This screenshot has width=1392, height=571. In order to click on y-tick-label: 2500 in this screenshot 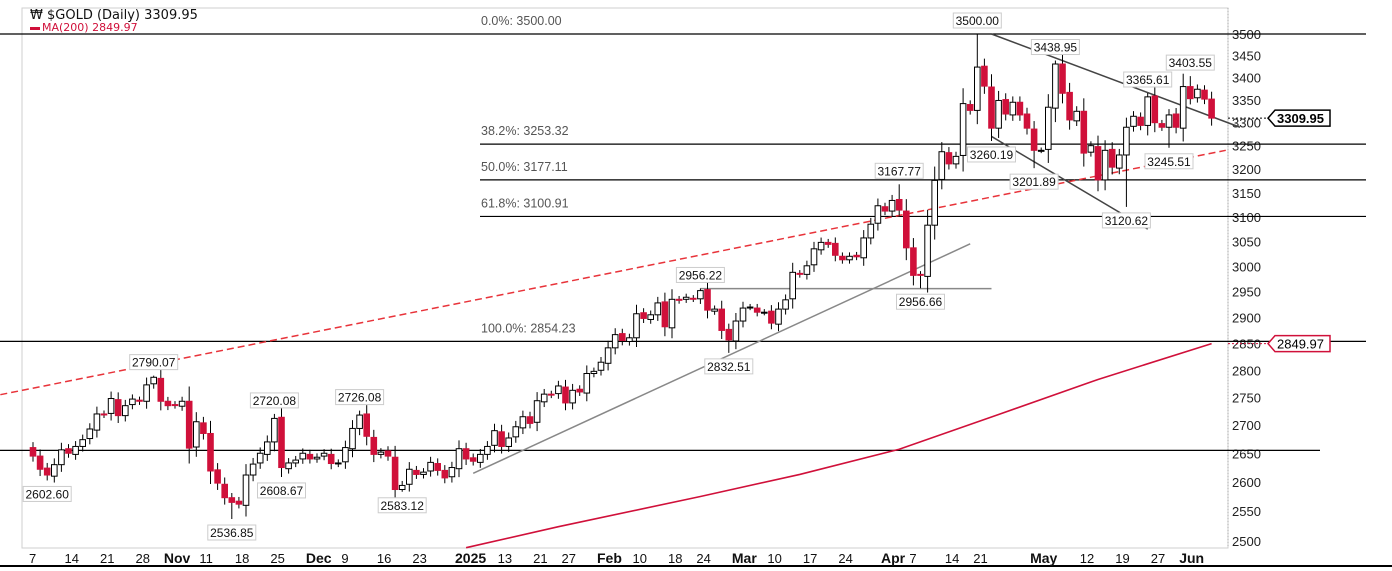, I will do `click(1246, 541)`.